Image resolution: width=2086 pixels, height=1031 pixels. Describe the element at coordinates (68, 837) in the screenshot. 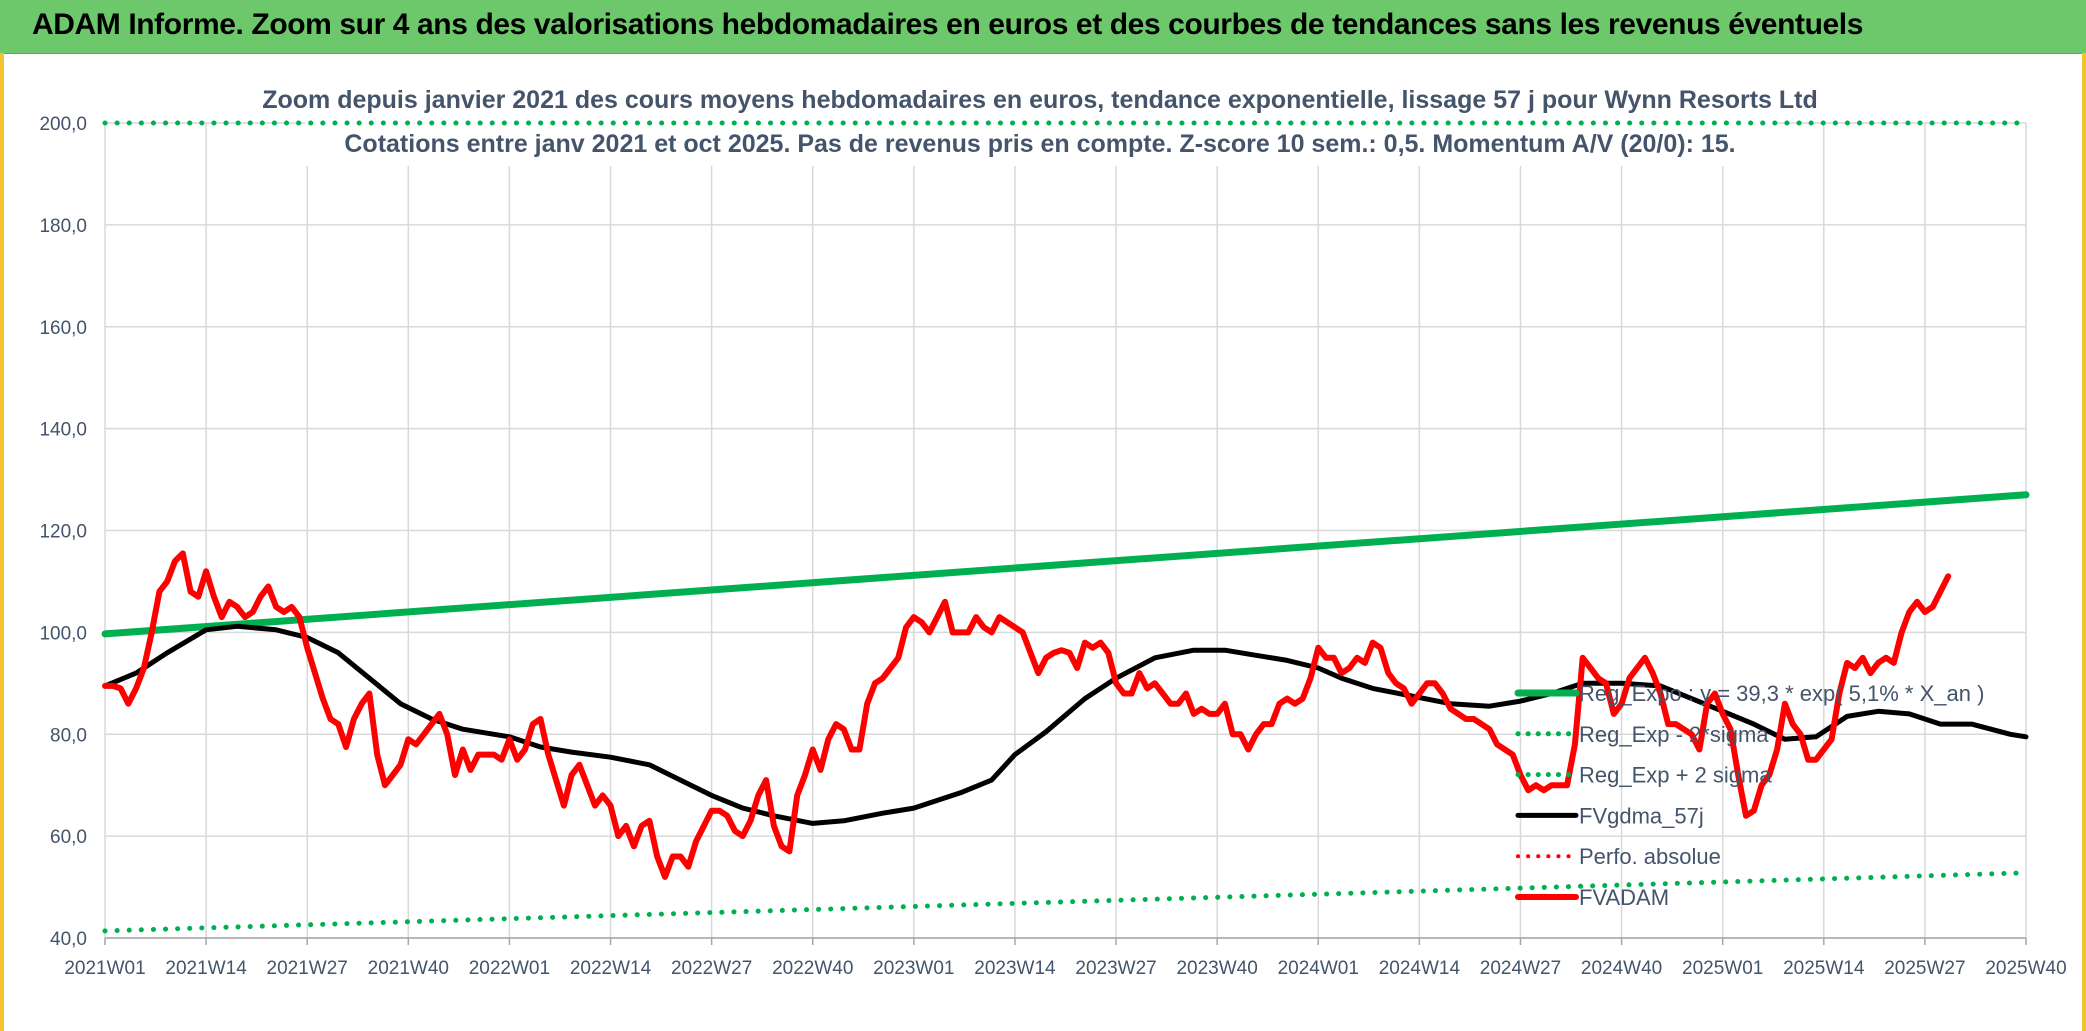

I see `y-tick-label: 60,0` at that location.